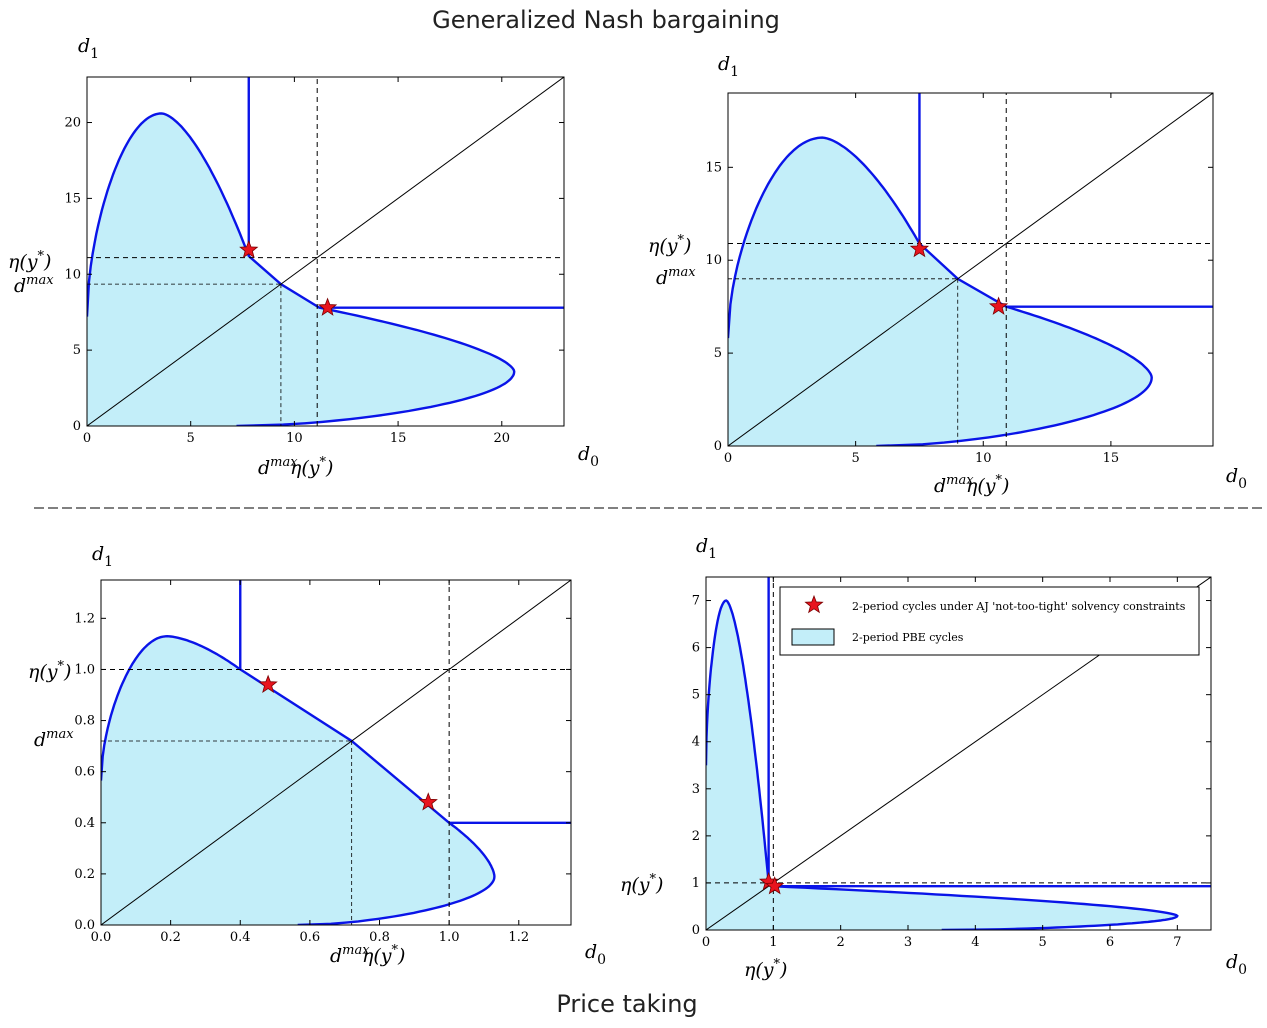  What do you see at coordinates (696, 883) in the screenshot?
I see `y-tick-label: 1` at bounding box center [696, 883].